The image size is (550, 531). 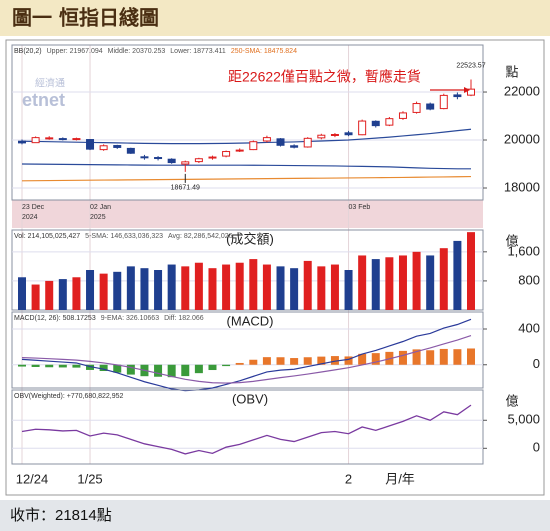 I want to click on date-strip, so click(x=247, y=214).